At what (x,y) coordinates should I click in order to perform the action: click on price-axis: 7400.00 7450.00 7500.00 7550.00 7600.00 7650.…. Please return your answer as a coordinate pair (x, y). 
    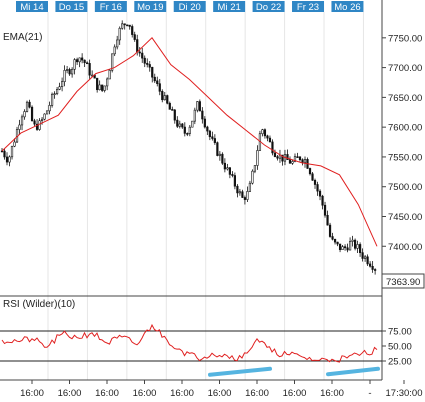
    Looking at the image, I should click on (401, 190).